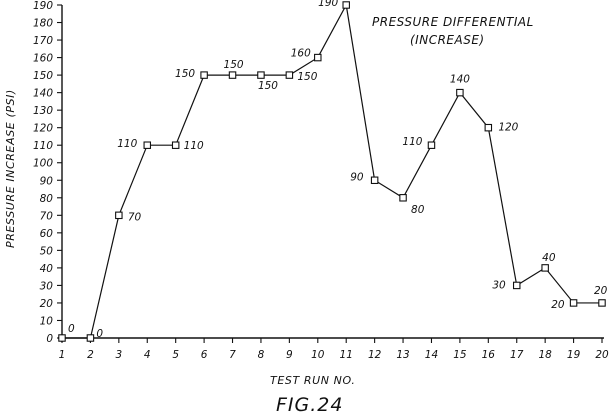  I want to click on chart-subtitle: (INCREASE), so click(447, 40).